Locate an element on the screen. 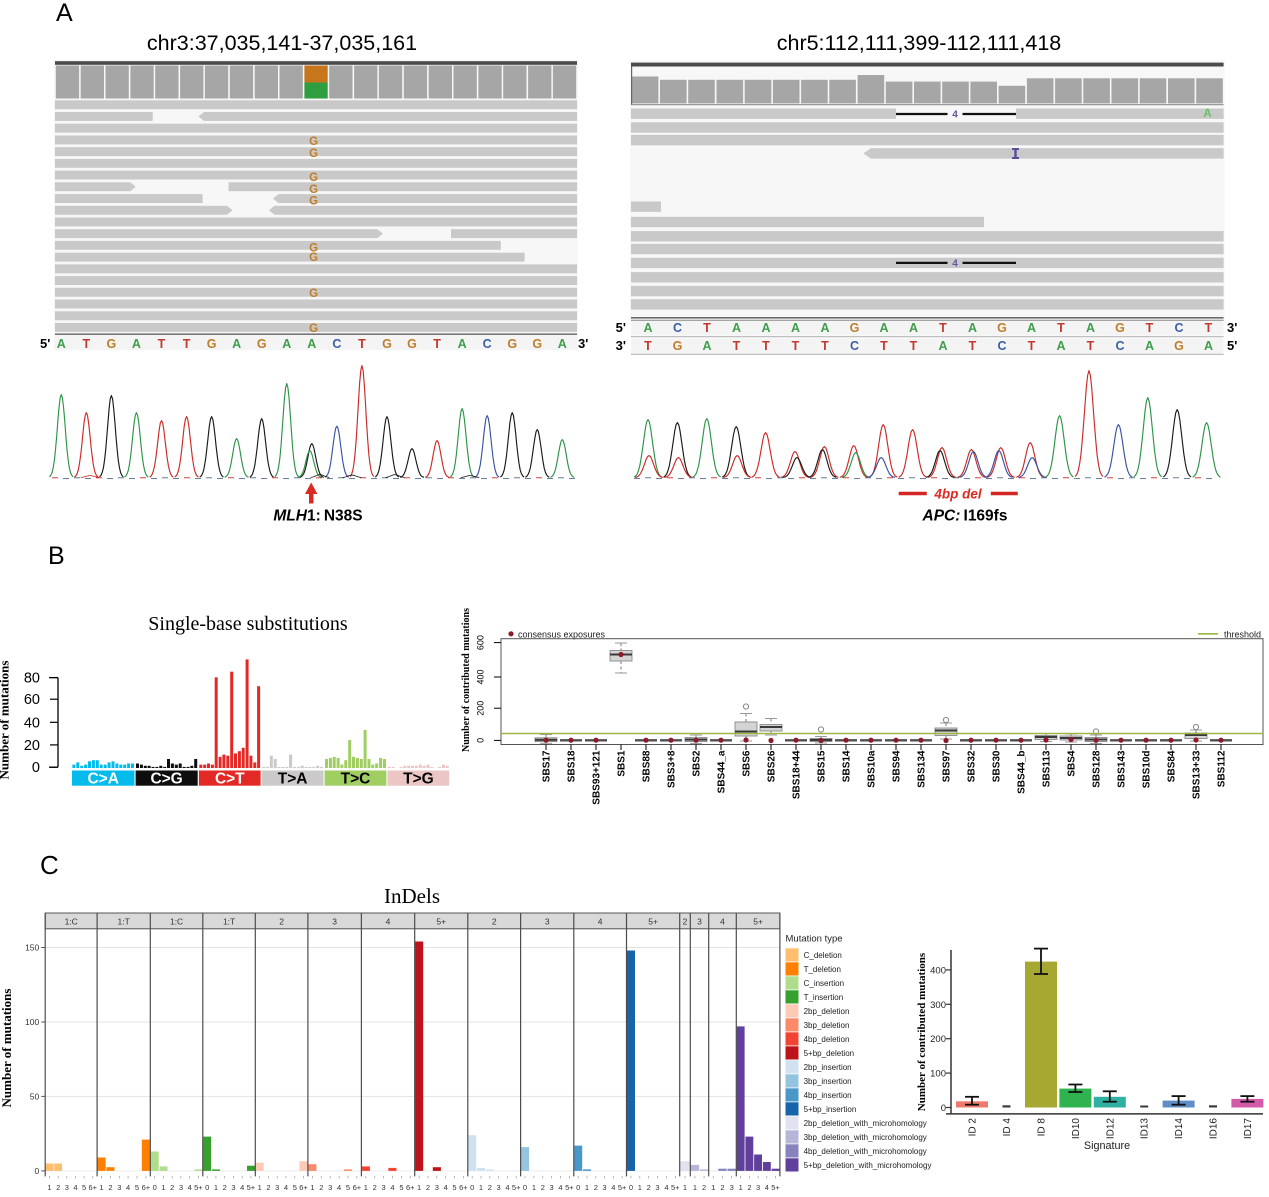 This screenshot has height=1197, width=1269. svg-text: C is located at coordinates (677, 328).